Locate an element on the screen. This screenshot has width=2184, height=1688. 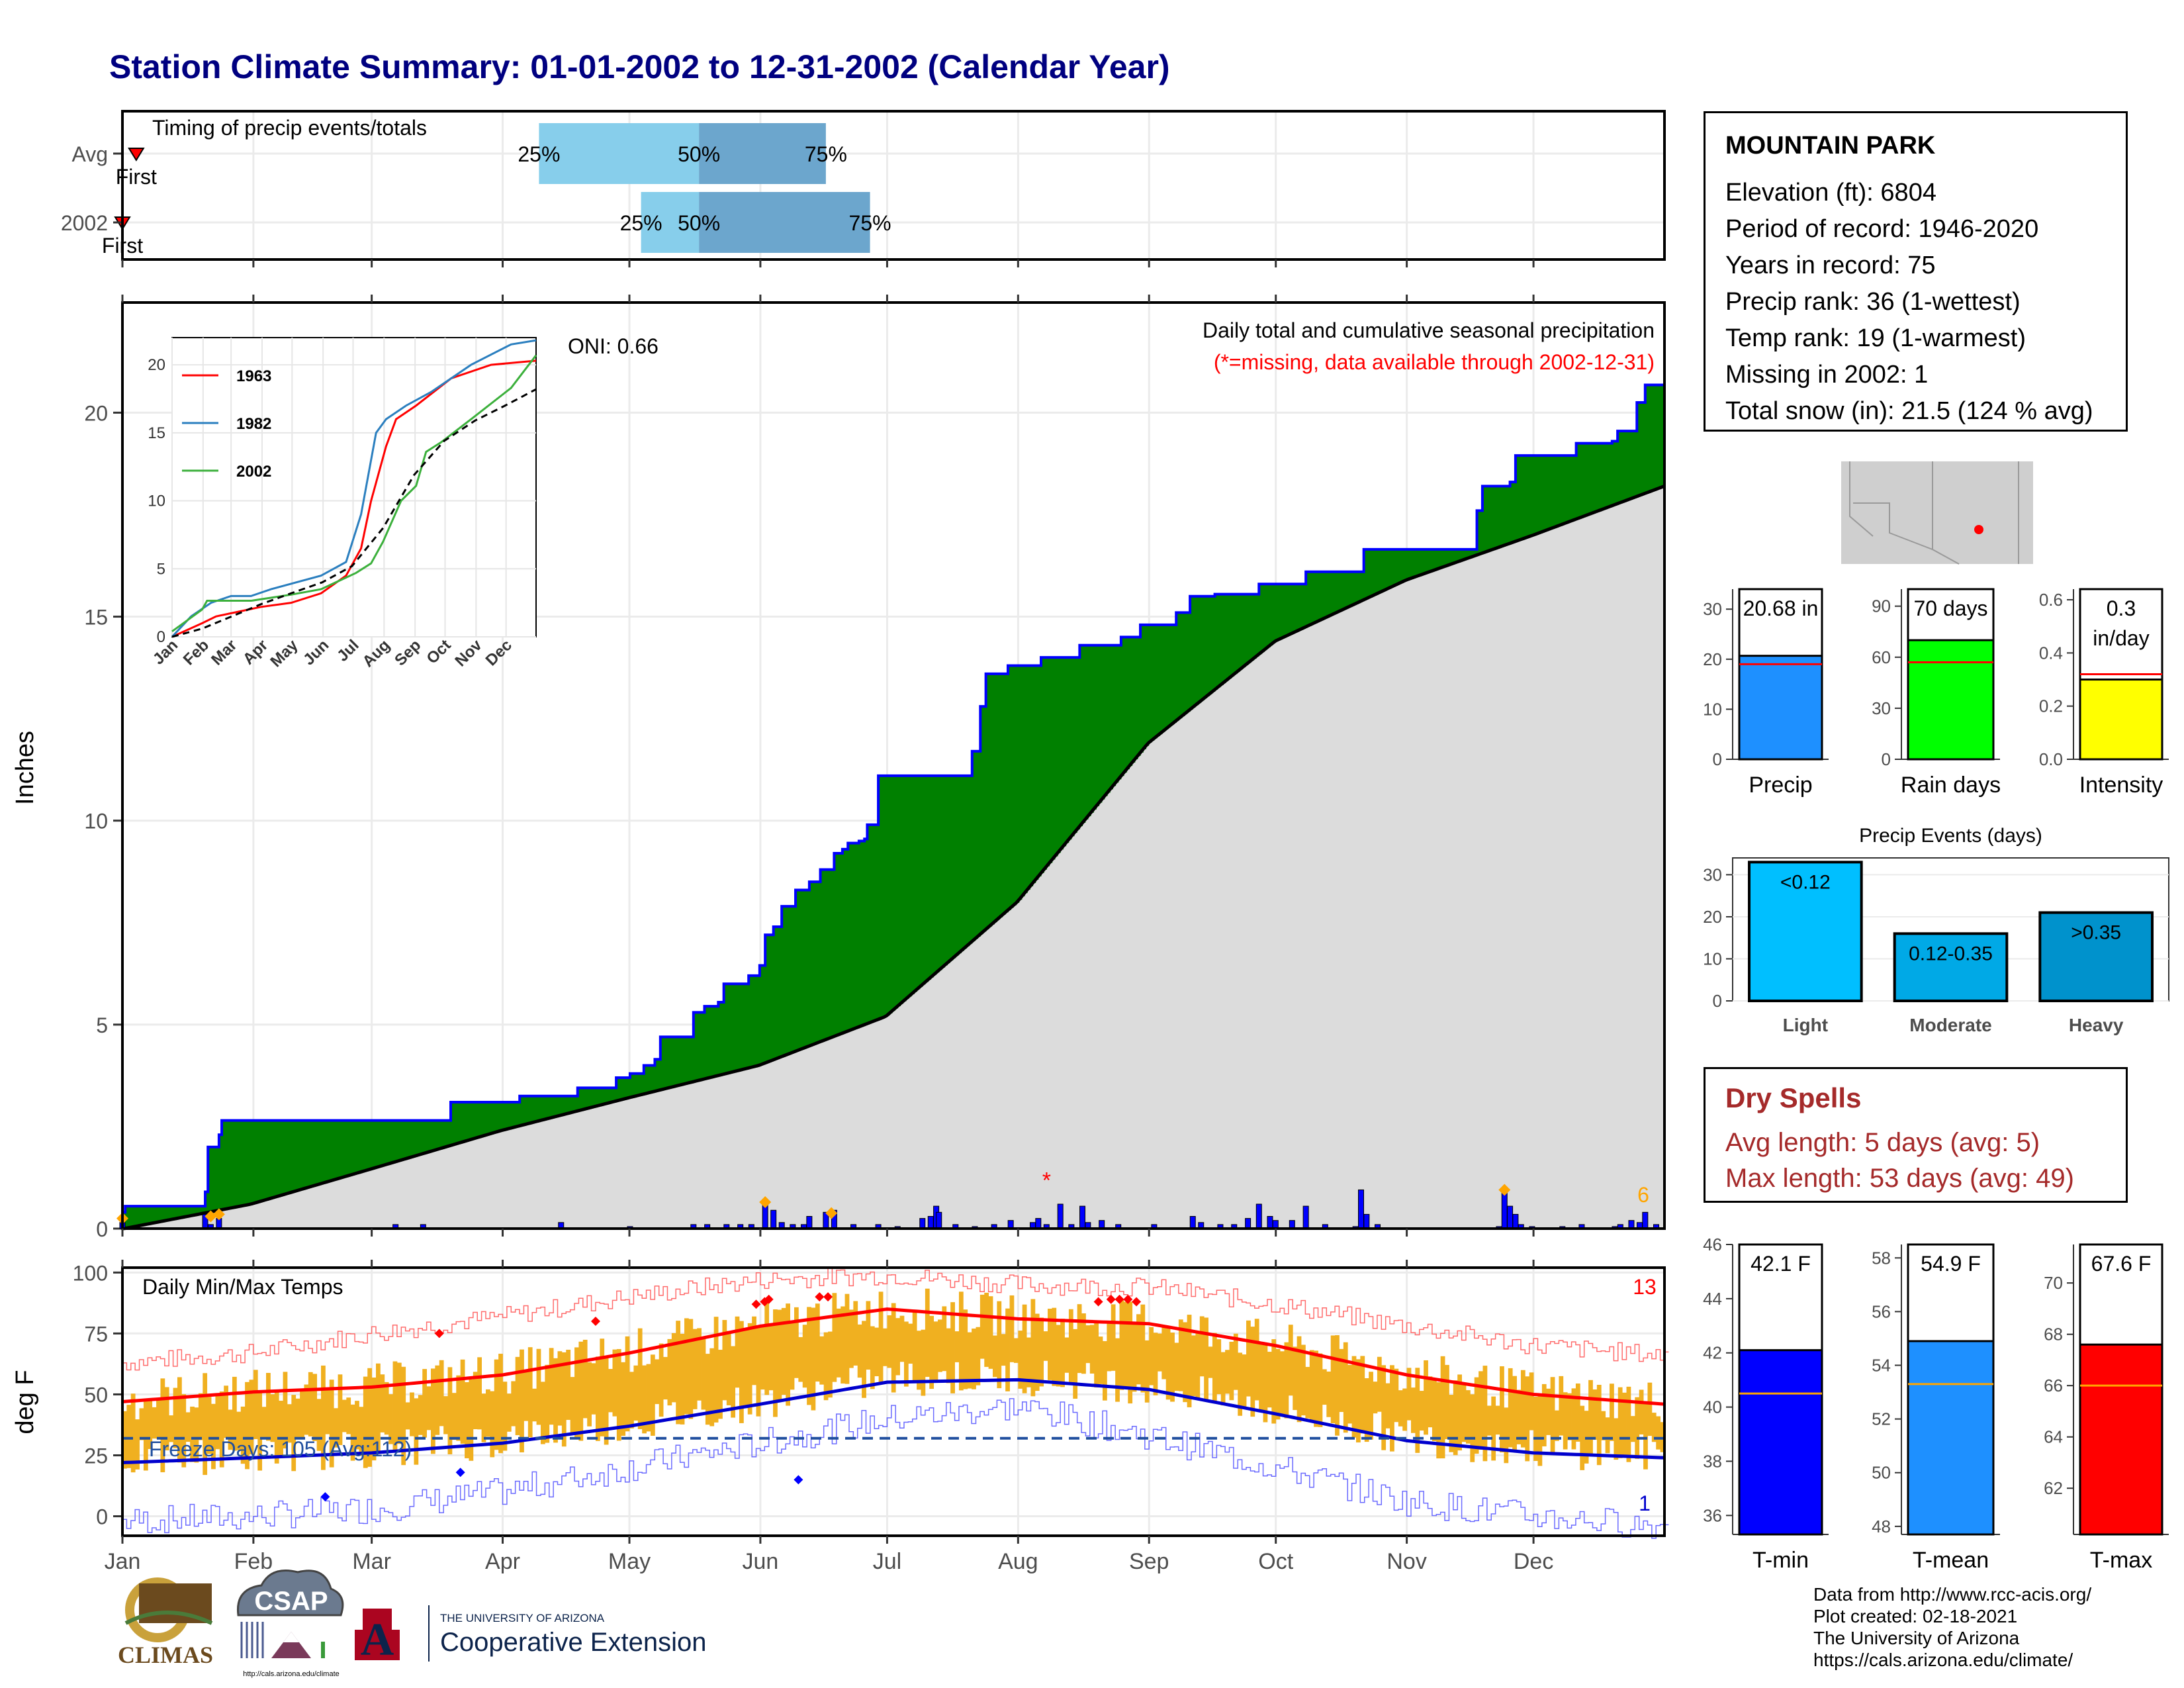
y-tick-label: 70 is located at coordinates (2053, 1283).